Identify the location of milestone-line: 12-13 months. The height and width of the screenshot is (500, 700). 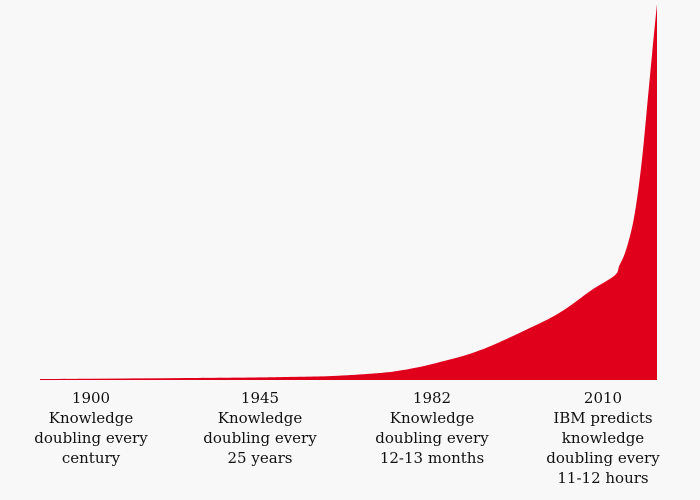
(432, 458).